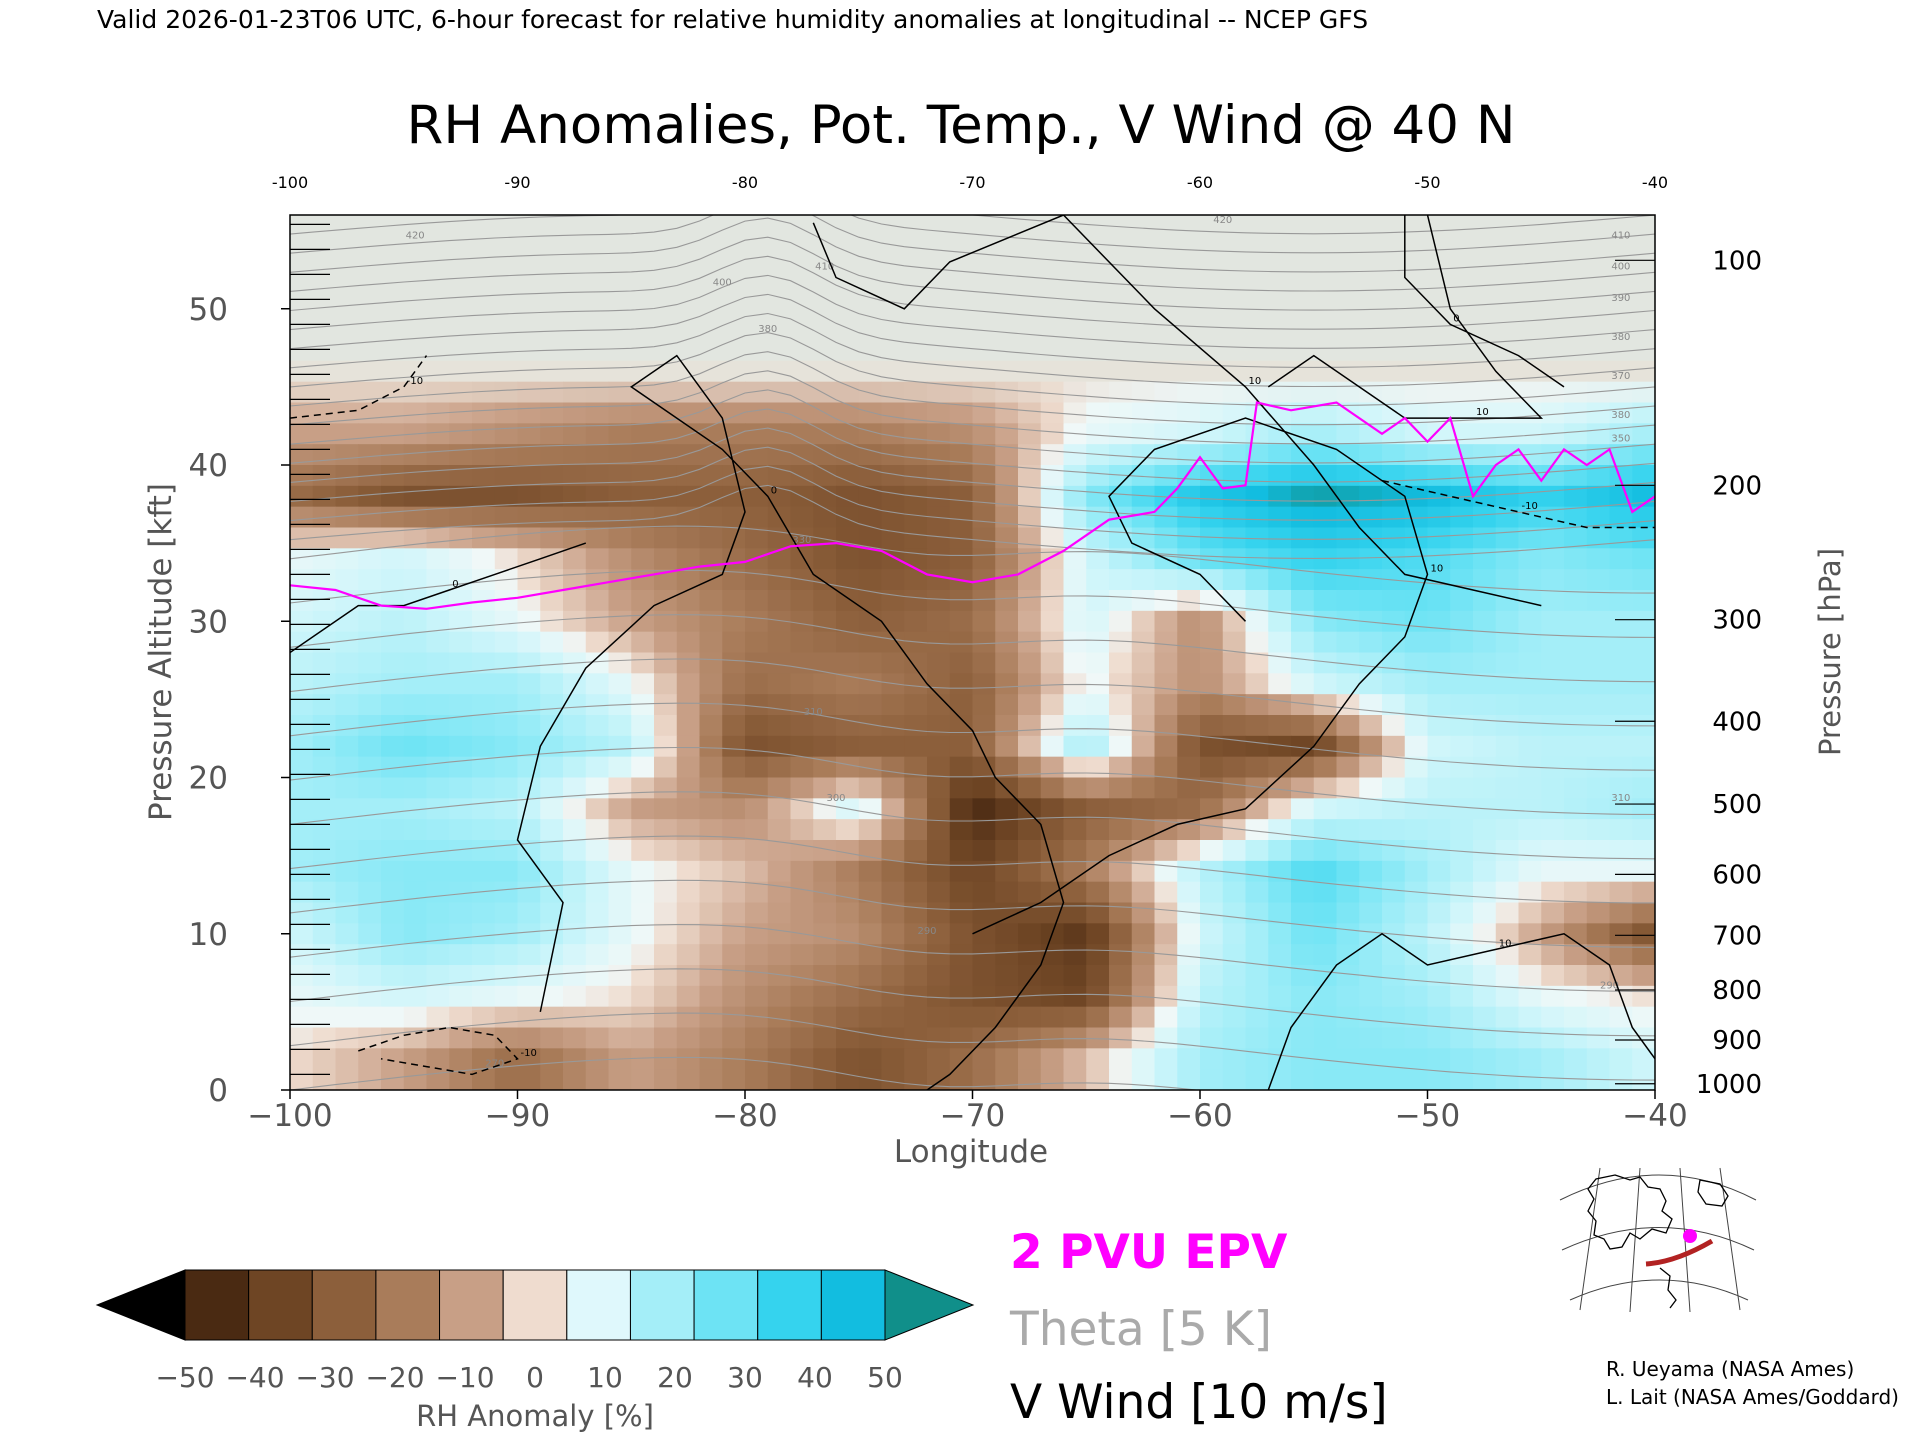 This screenshot has height=1440, width=1920. What do you see at coordinates (290, 182) in the screenshot?
I see `top-x-tick-label: -100` at bounding box center [290, 182].